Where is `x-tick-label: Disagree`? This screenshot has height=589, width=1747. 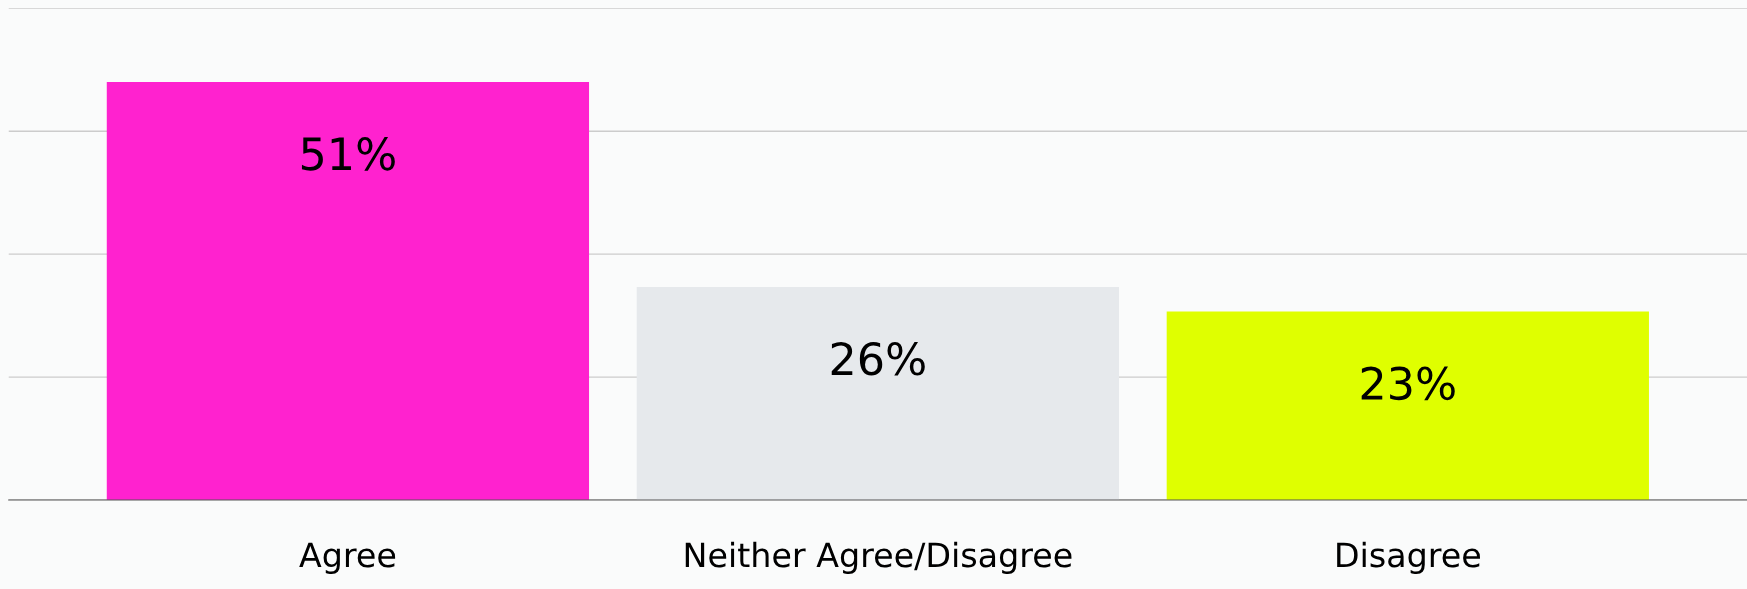 x-tick-label: Disagree is located at coordinates (1408, 557).